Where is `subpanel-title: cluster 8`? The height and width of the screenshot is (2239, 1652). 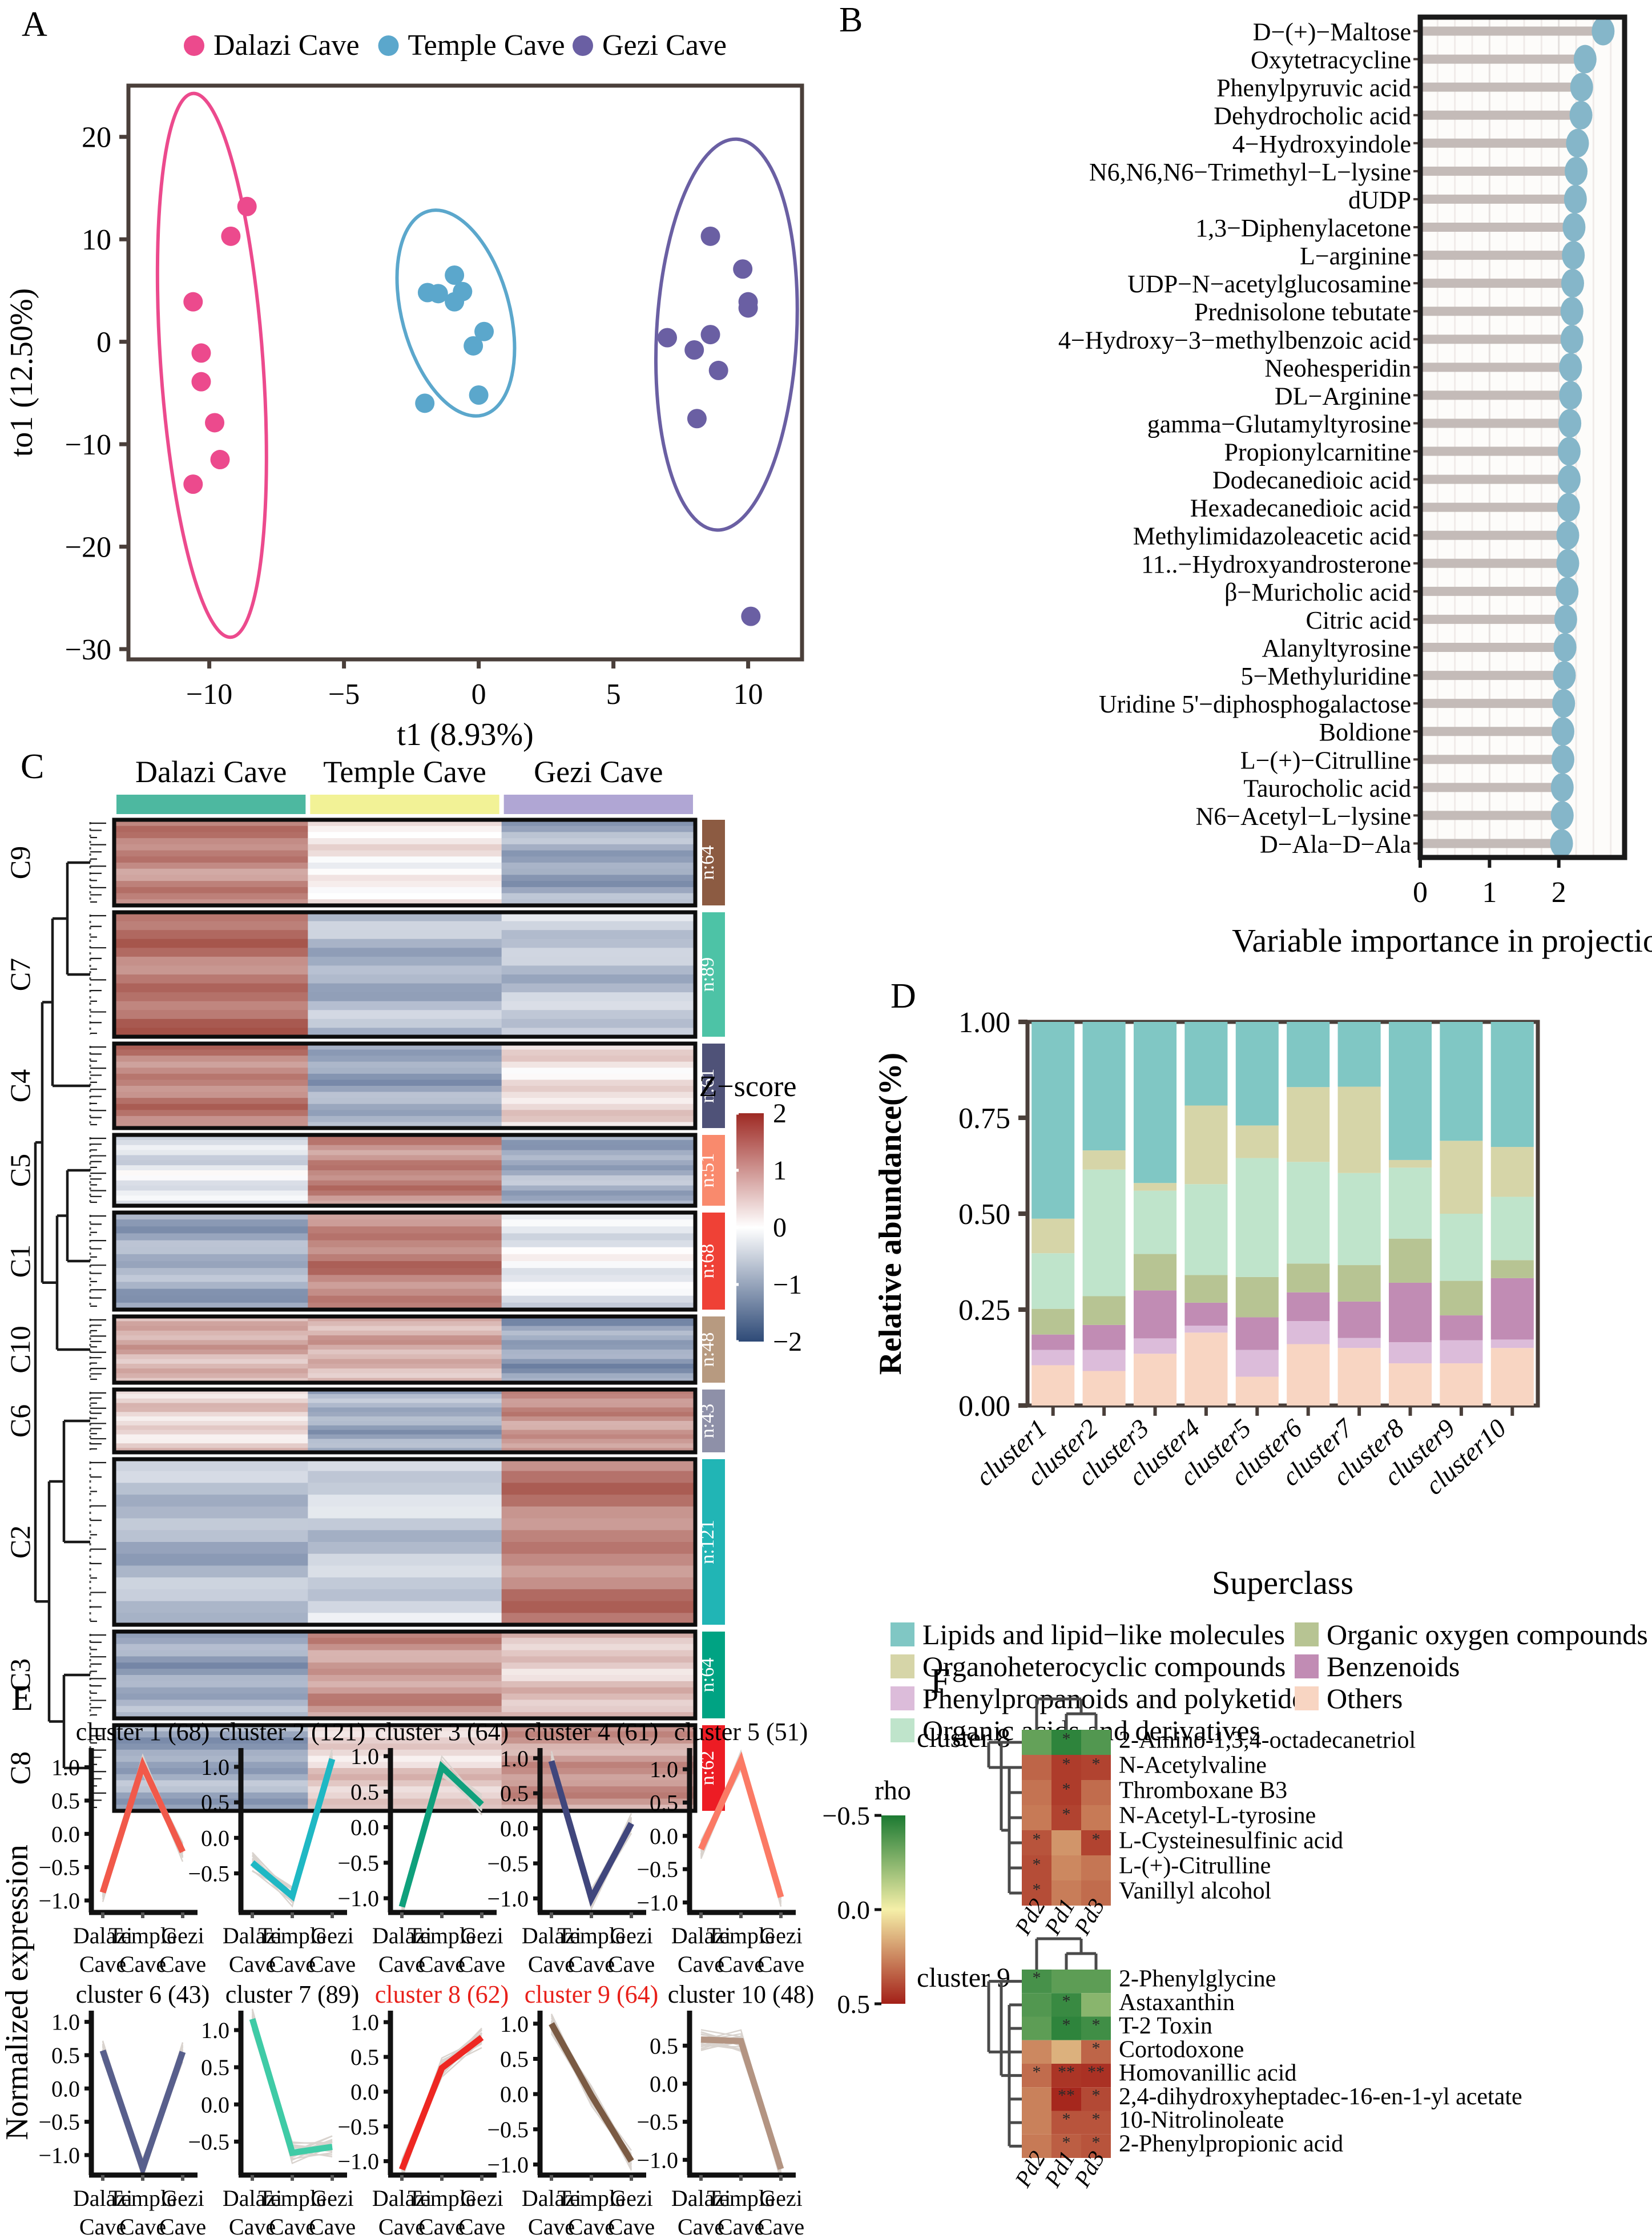 subpanel-title: cluster 8 is located at coordinates (963, 1738).